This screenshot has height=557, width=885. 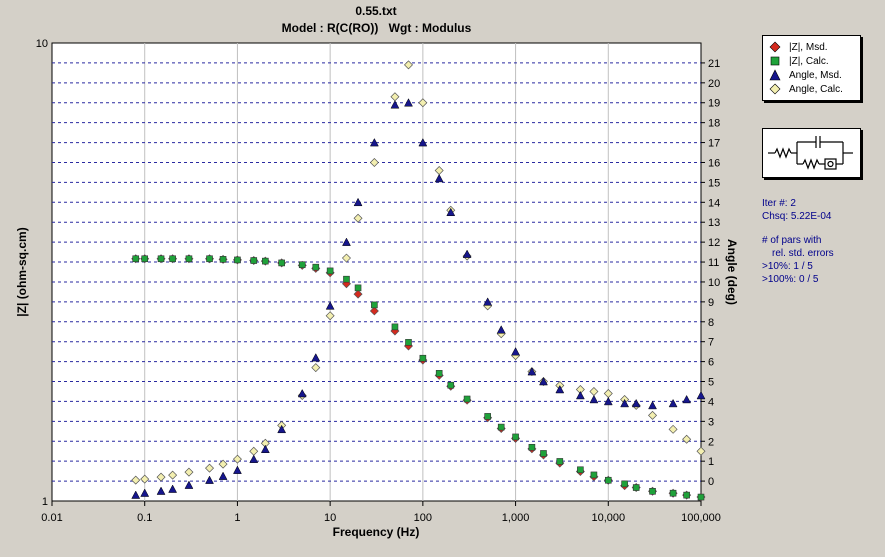 I want to click on y-right-axis-label: Angle (deg), so click(x=732, y=272).